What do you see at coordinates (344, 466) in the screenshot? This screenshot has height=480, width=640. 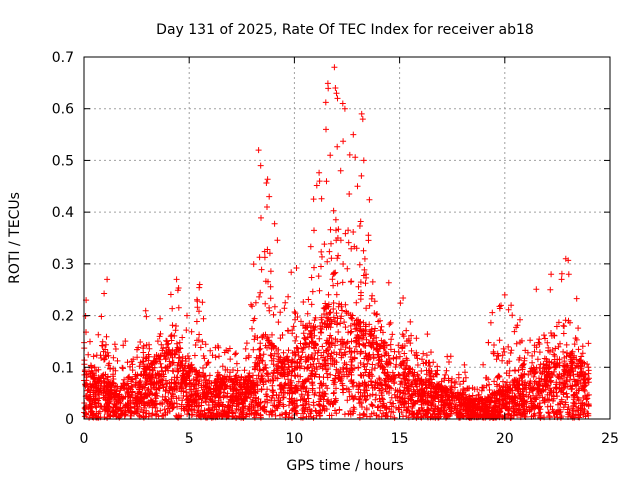 I see `x-axis-label: GPS time / hours` at bounding box center [344, 466].